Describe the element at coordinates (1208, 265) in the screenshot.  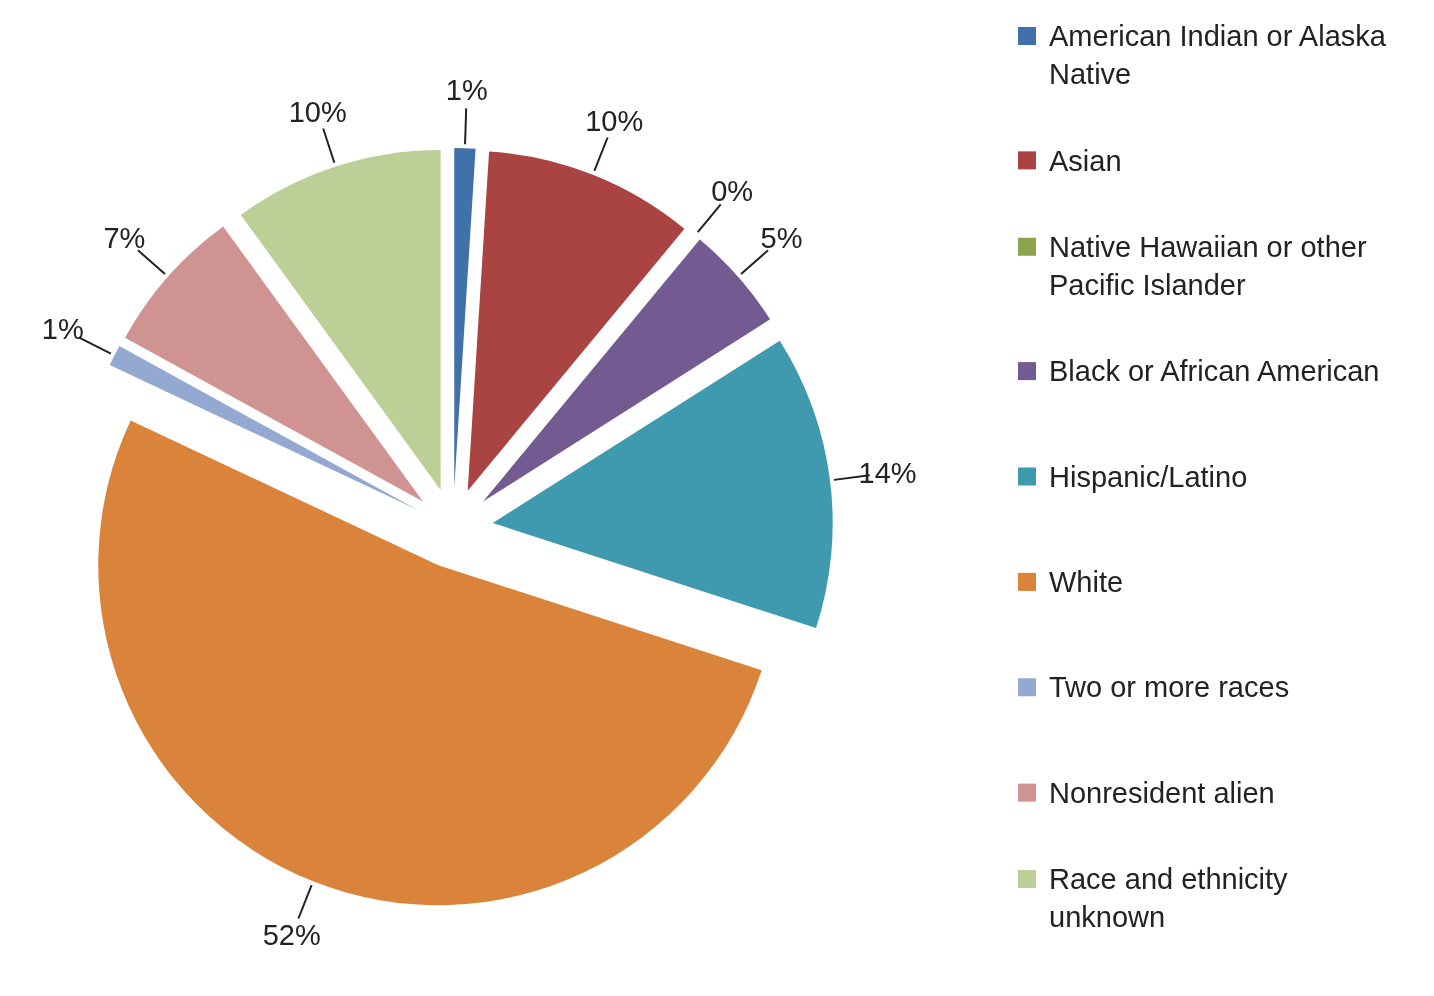
I see `legend-label: Native Hawaiian or other Pacific Islander` at that location.